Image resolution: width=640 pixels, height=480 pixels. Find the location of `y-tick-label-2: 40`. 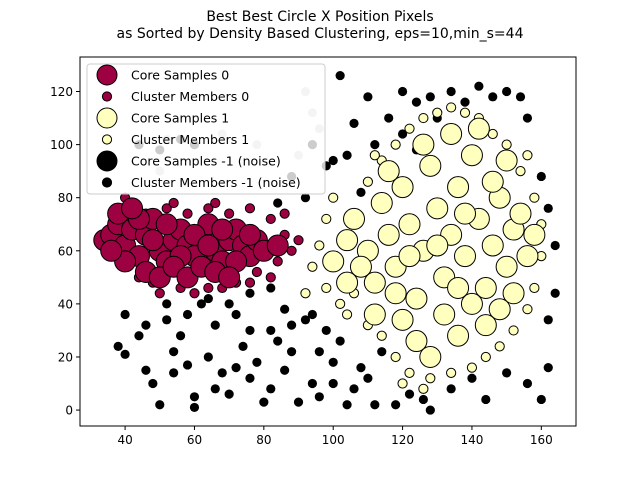

y-tick-label-2: 40 is located at coordinates (65, 304).